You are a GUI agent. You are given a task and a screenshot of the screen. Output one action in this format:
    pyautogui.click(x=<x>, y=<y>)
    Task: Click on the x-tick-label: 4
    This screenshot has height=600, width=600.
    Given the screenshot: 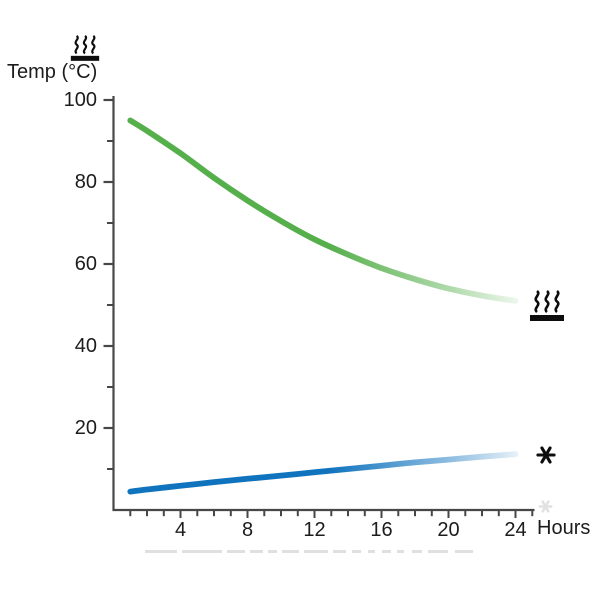 What is the action you would take?
    pyautogui.click(x=180, y=530)
    